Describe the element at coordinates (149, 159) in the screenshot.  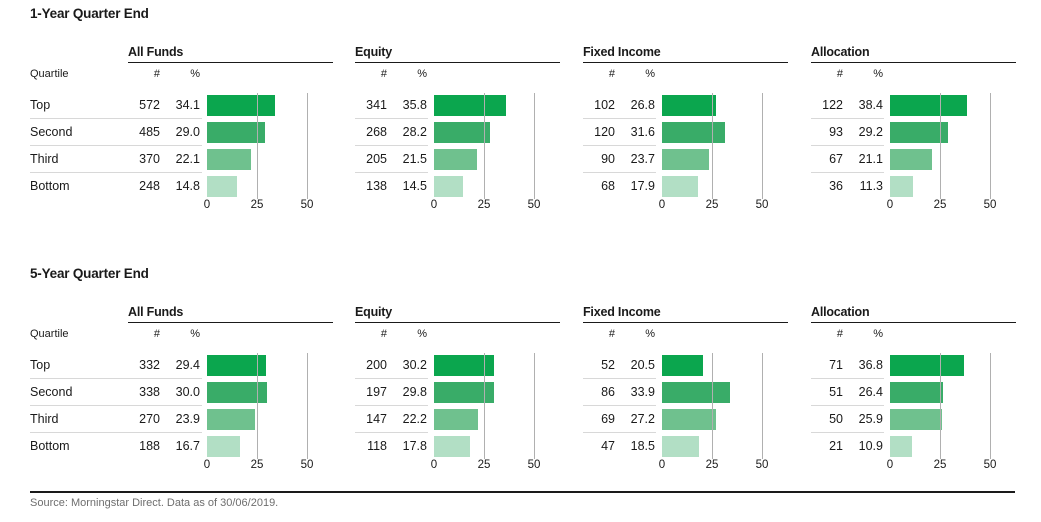
I see `count-value: 370` at that location.